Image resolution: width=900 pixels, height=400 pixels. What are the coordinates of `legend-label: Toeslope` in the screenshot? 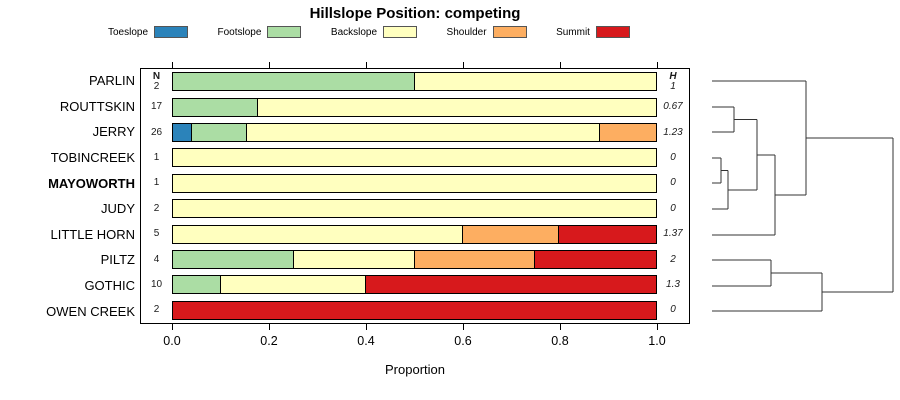 It's located at (128, 32).